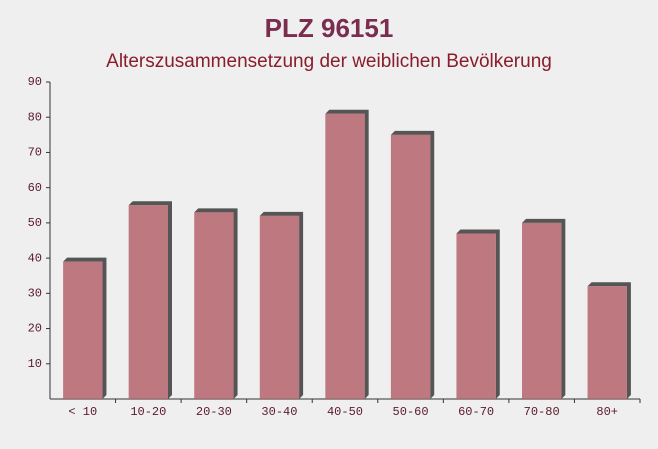 The width and height of the screenshot is (658, 449). What do you see at coordinates (148, 412) in the screenshot?
I see `x-tick-label: 10-20` at bounding box center [148, 412].